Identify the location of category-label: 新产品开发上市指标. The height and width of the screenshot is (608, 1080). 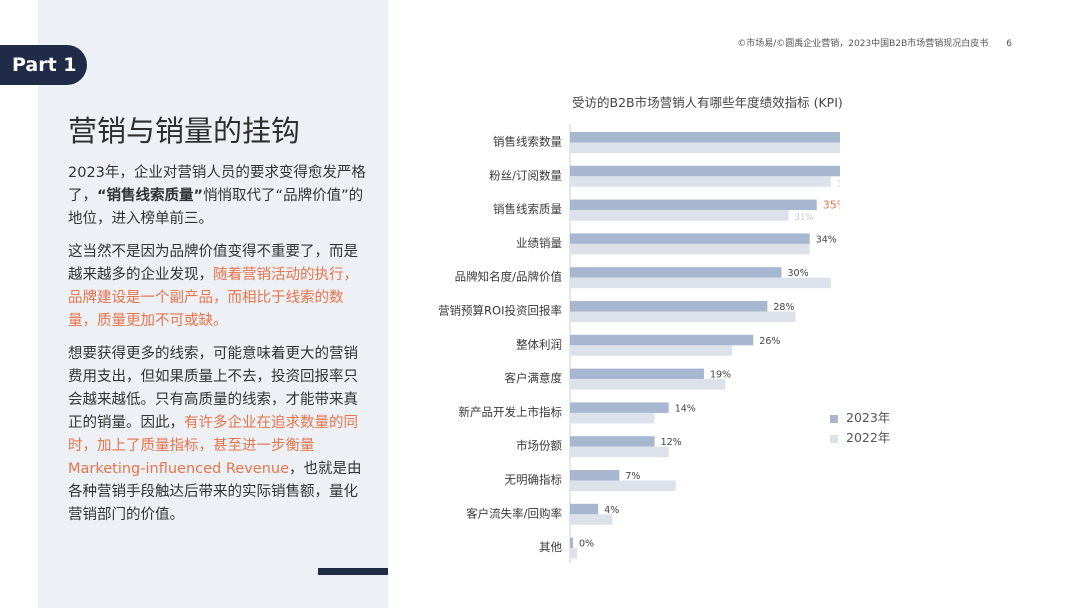
(511, 412).